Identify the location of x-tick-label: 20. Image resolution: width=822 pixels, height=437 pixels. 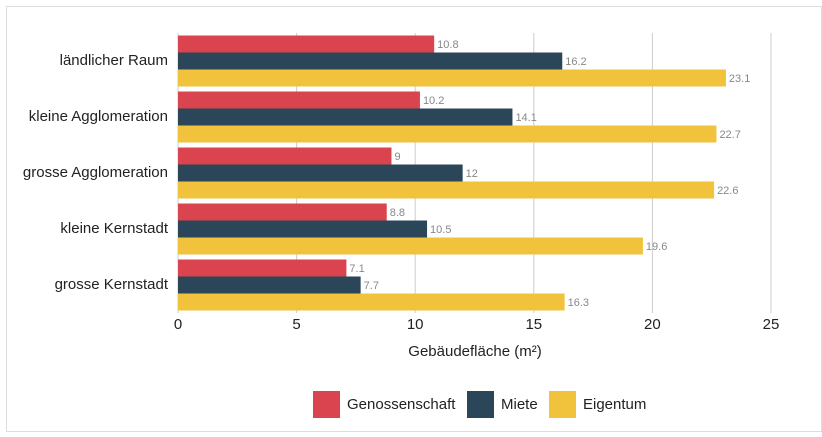
(652, 324).